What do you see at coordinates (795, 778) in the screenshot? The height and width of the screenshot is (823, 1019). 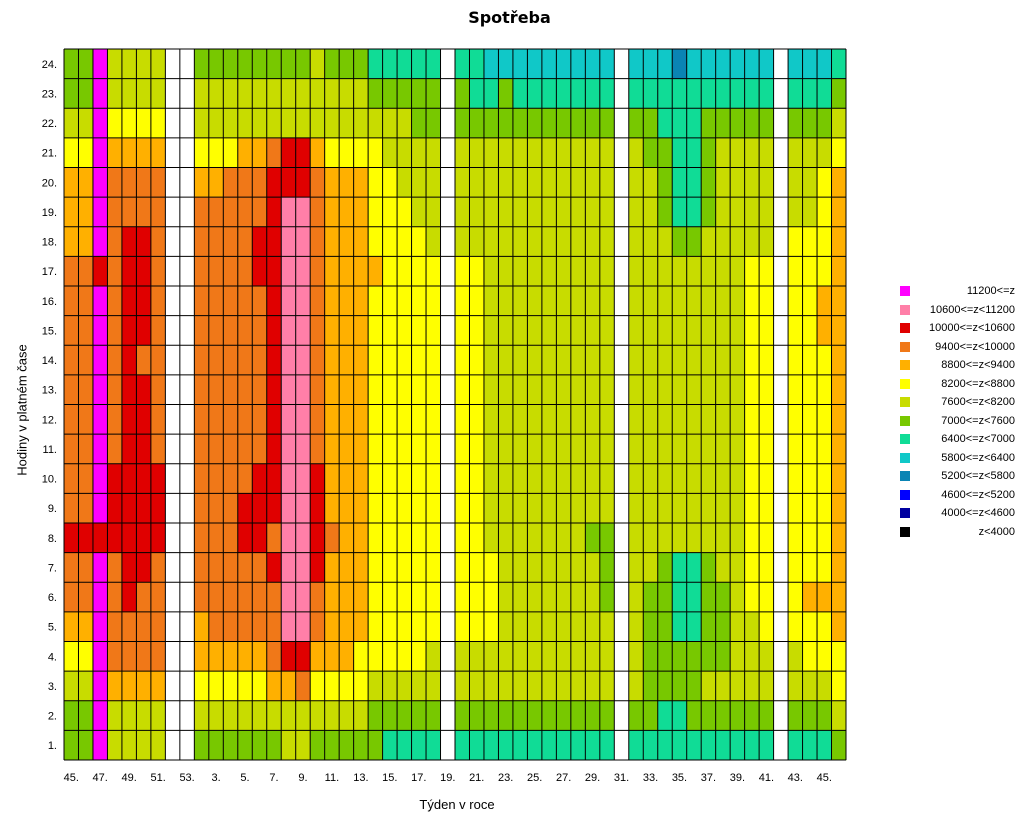 I see `x-tick-label: 43.` at bounding box center [795, 778].